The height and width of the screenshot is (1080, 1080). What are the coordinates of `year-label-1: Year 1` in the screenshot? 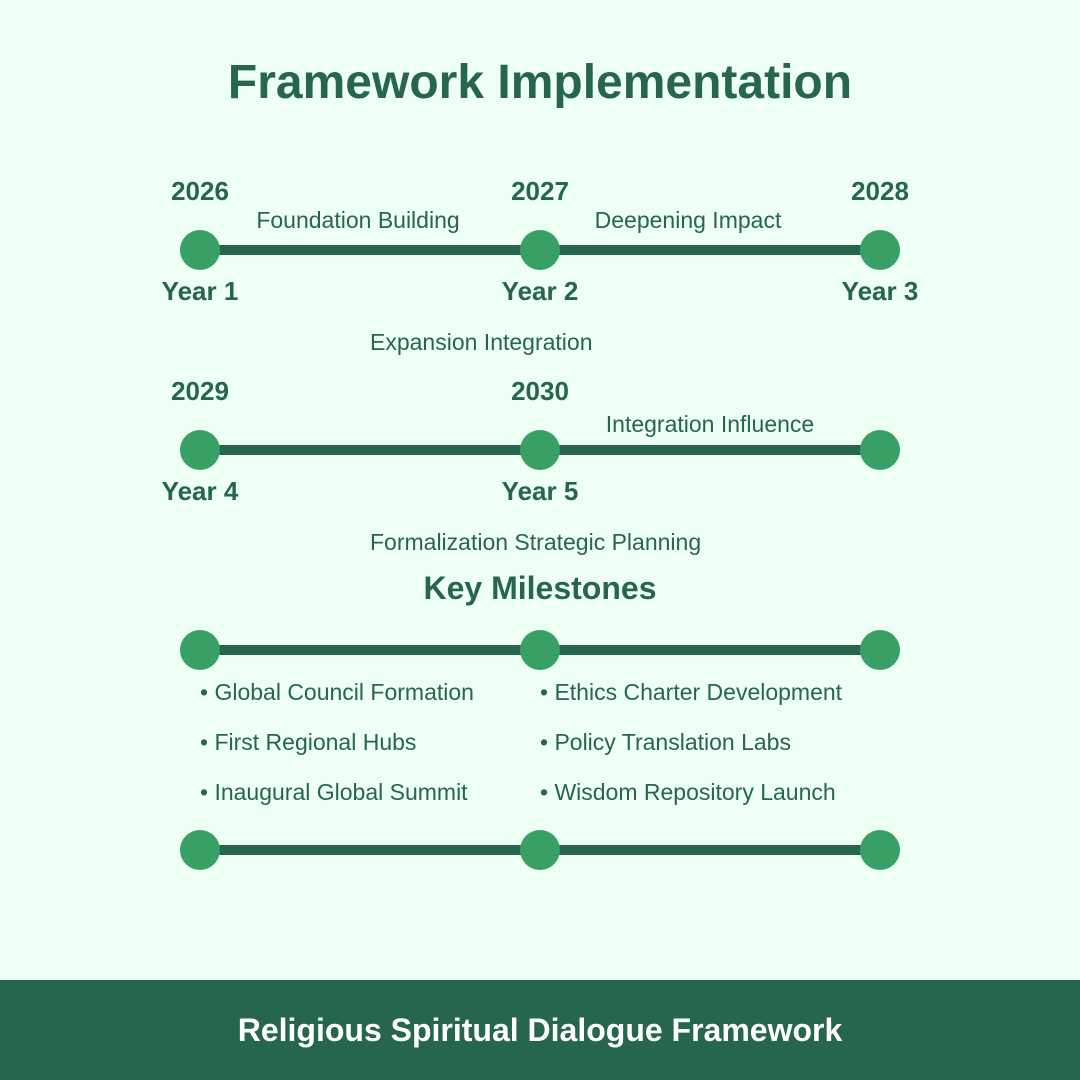 It's located at (200, 291).